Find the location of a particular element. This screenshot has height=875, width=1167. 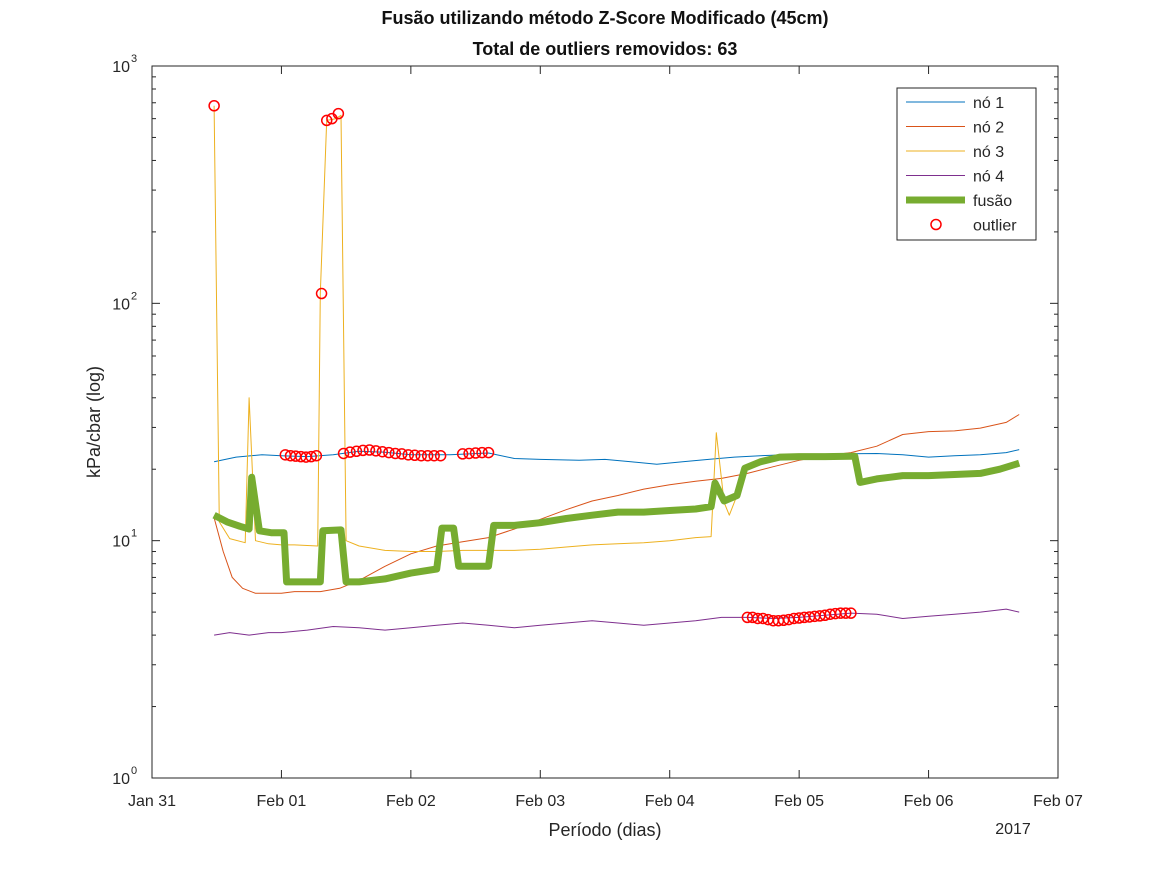

legend-label: outlier is located at coordinates (995, 226).